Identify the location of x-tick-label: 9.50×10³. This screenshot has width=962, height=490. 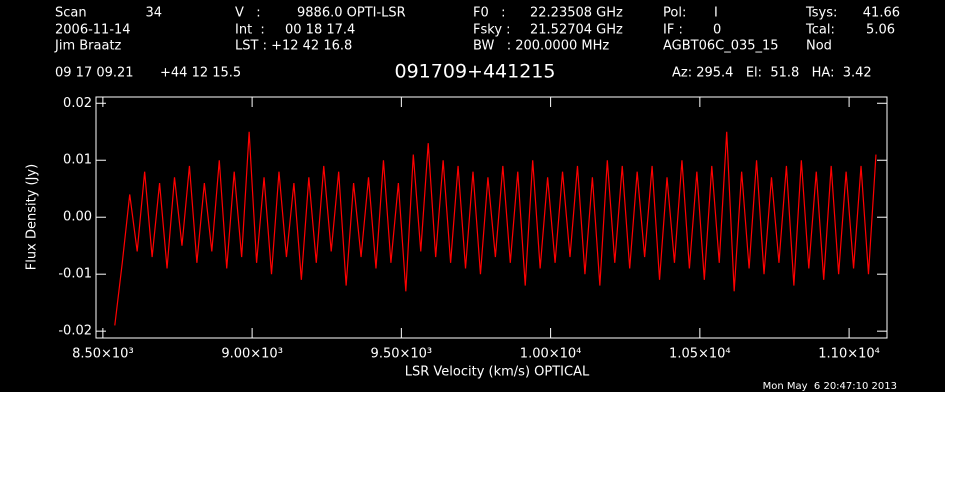
(402, 354).